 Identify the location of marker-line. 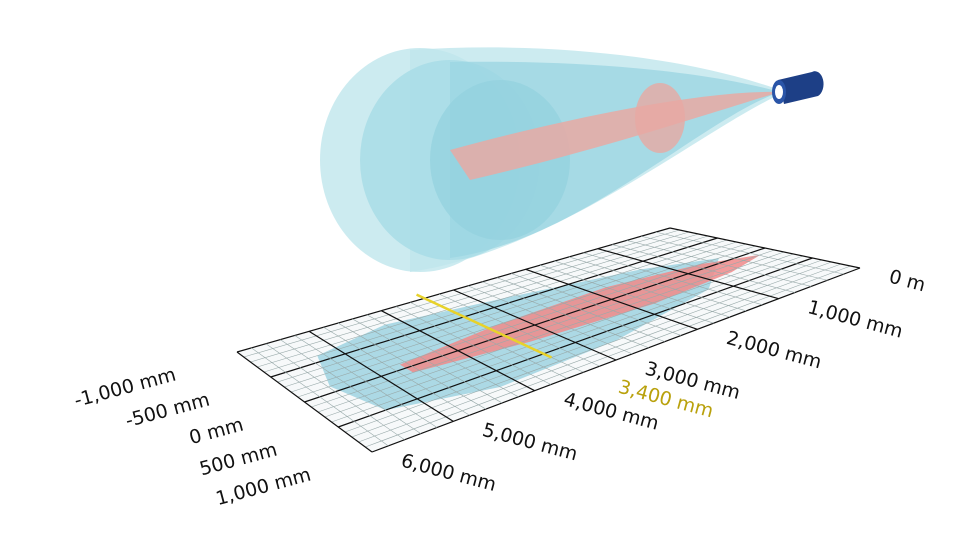
(484, 326).